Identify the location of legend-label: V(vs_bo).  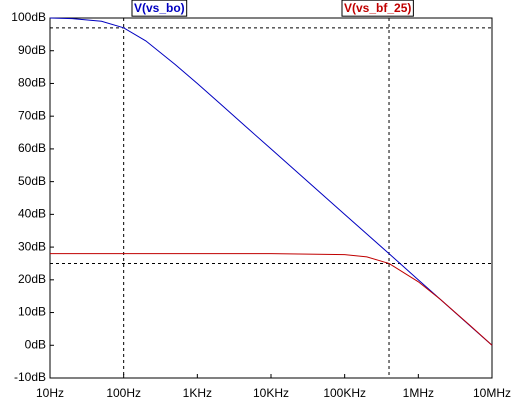
(159, 8).